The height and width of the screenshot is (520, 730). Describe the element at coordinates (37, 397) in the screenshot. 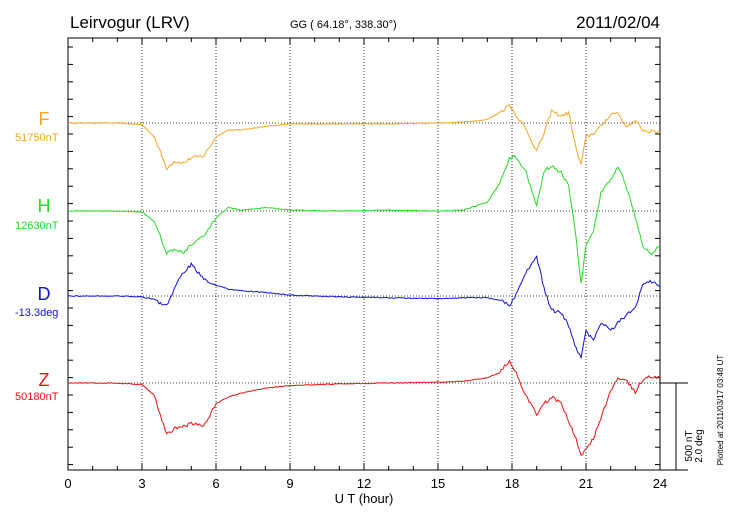

I see `series-Z-baseline: 50180nT` at that location.